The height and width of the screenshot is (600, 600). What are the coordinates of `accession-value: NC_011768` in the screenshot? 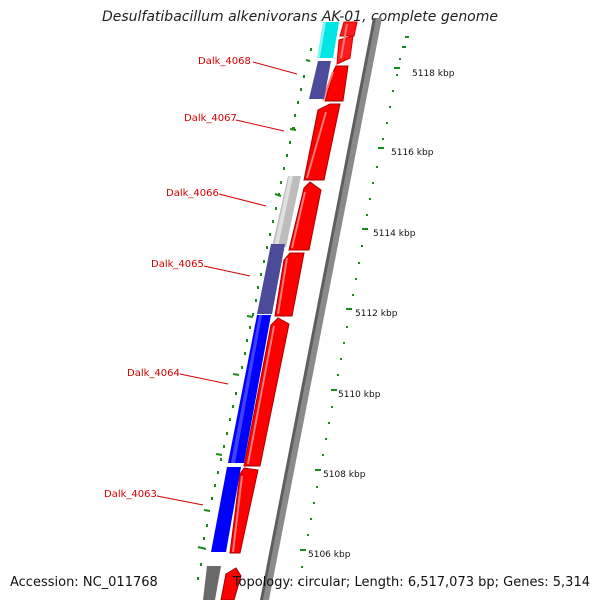 It's located at (120, 582).